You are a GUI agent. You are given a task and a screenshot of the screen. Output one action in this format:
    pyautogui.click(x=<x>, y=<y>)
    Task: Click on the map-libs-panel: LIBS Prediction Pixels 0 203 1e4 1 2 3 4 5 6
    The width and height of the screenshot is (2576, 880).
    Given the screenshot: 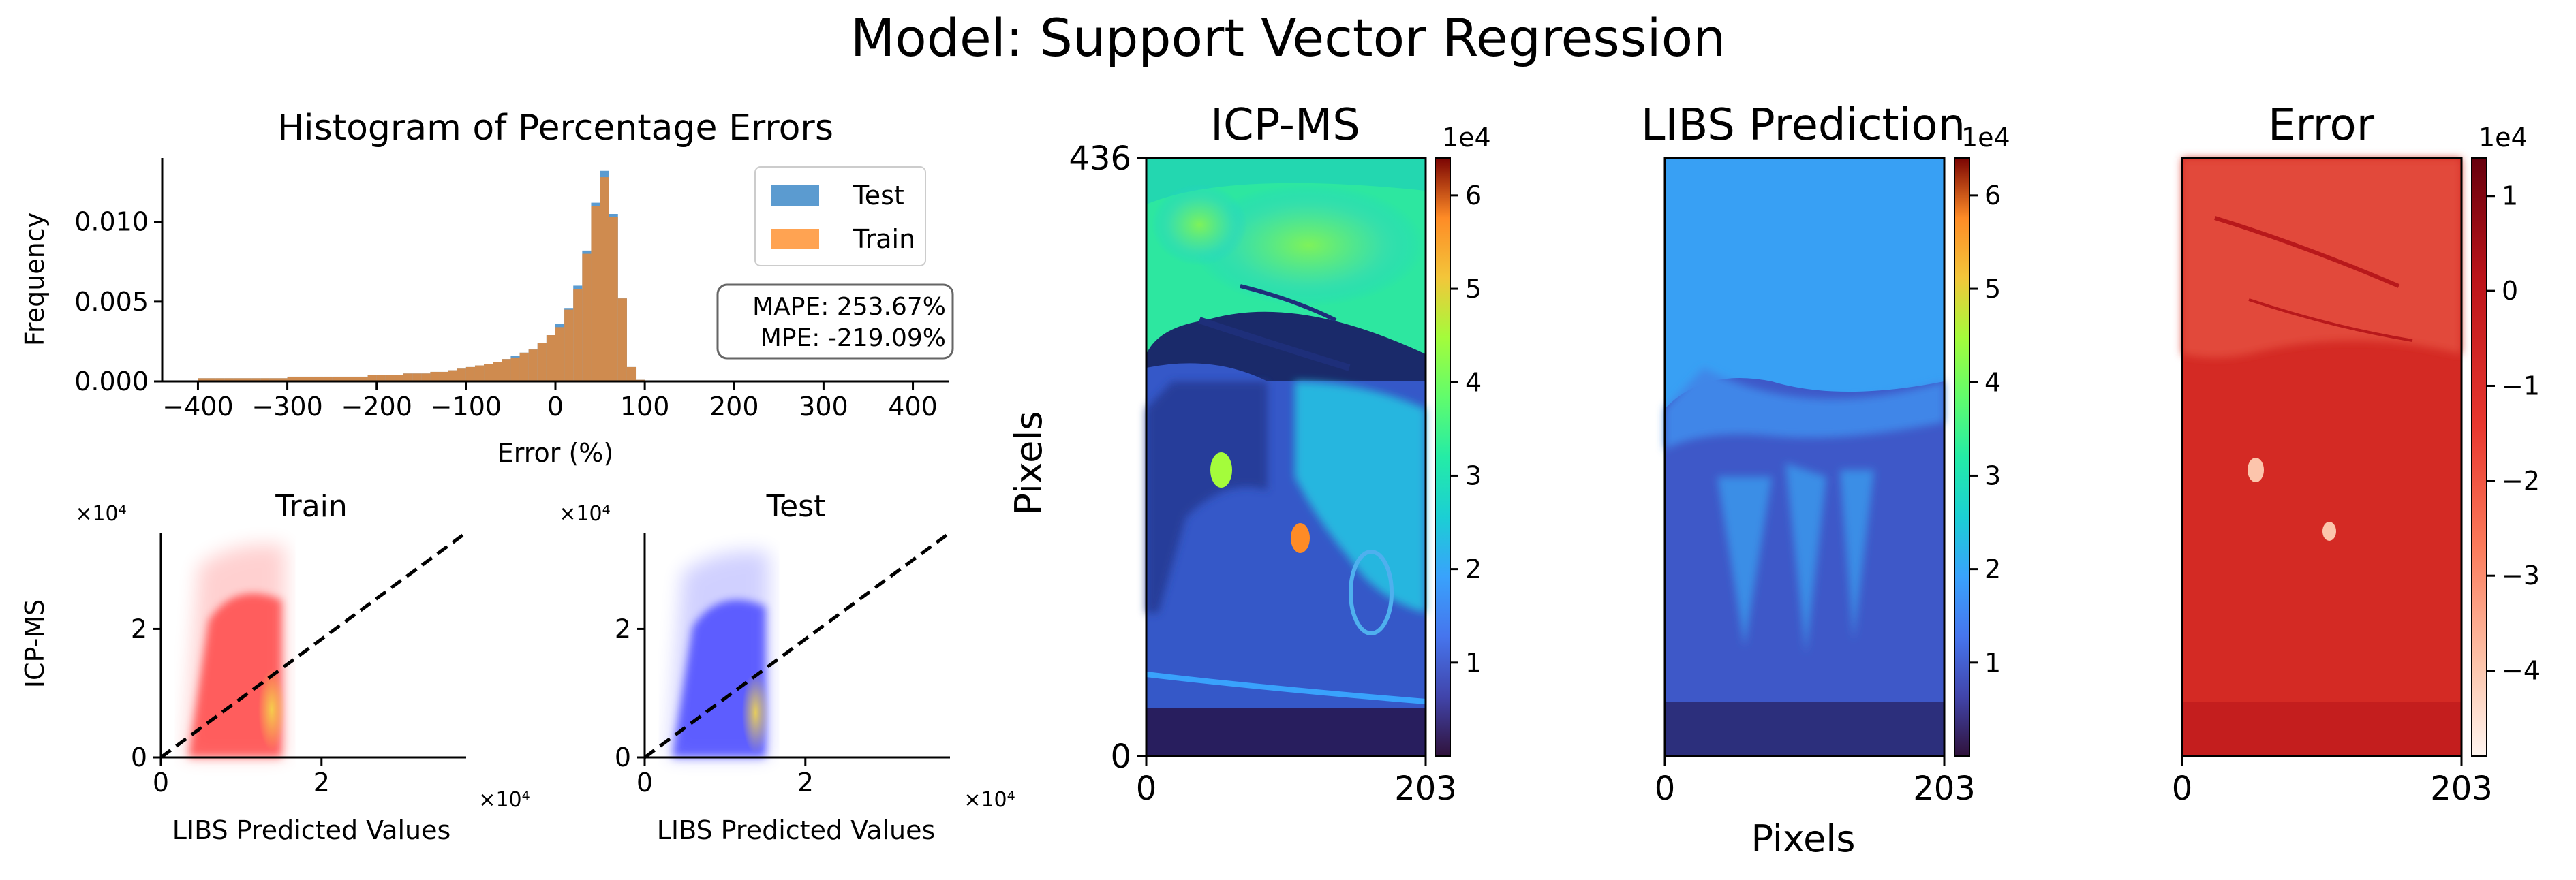 What is the action you would take?
    pyautogui.click(x=1825, y=480)
    